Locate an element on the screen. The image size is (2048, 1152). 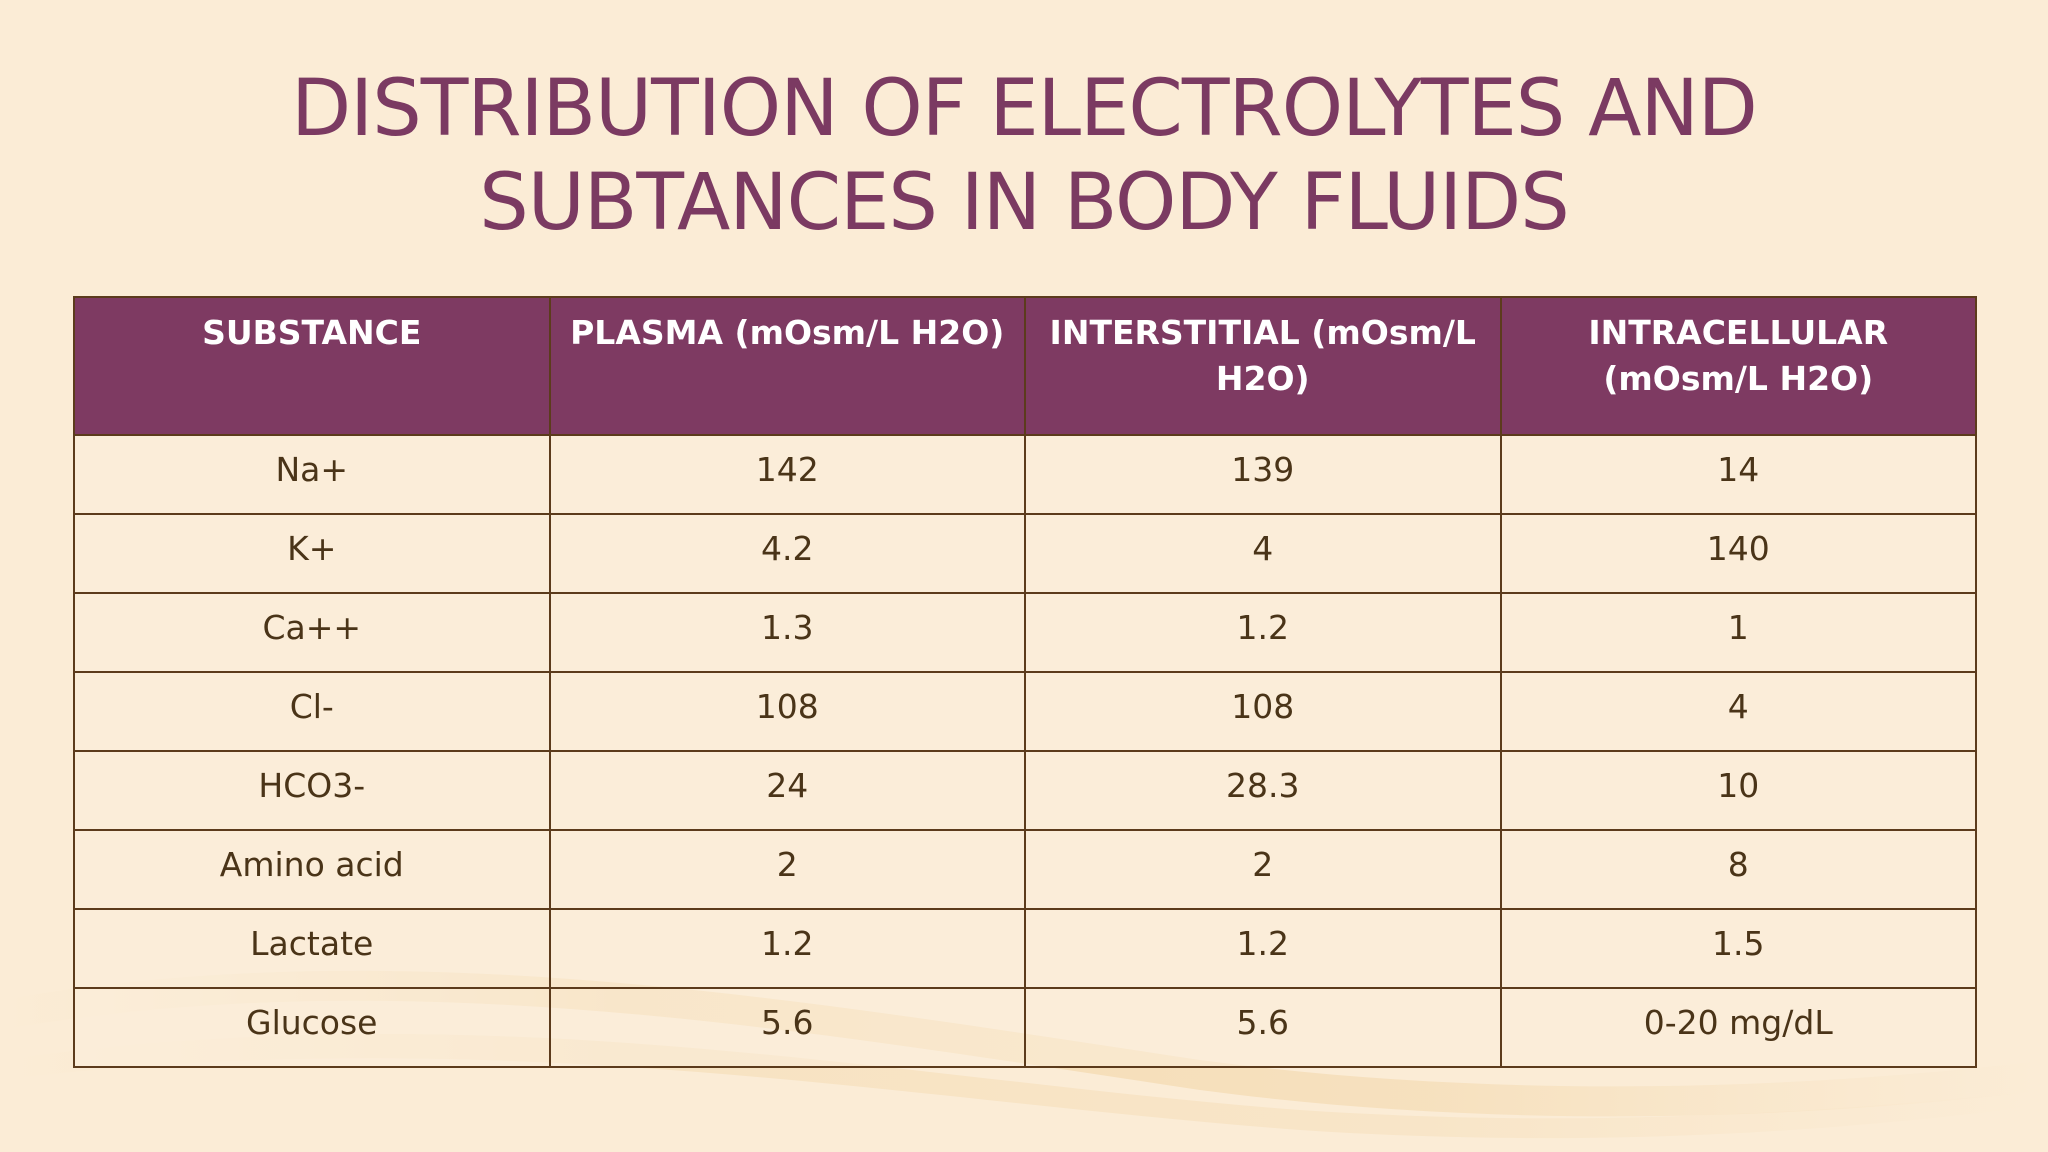
header-interstitial: INTERSTITIAL (mOsm/L H2O) is located at coordinates (1263, 366).